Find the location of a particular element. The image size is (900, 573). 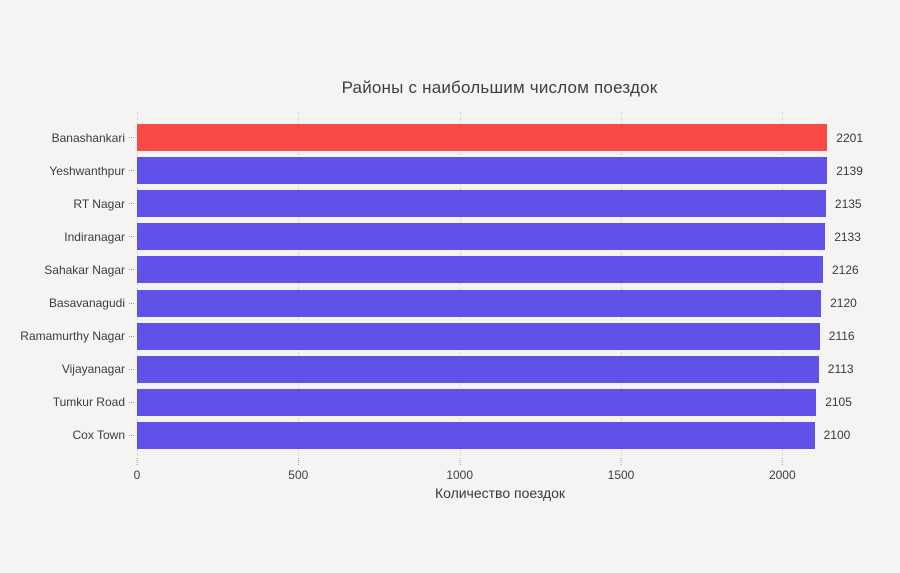

y-tick-row: Basavanagudi is located at coordinates (68, 302).